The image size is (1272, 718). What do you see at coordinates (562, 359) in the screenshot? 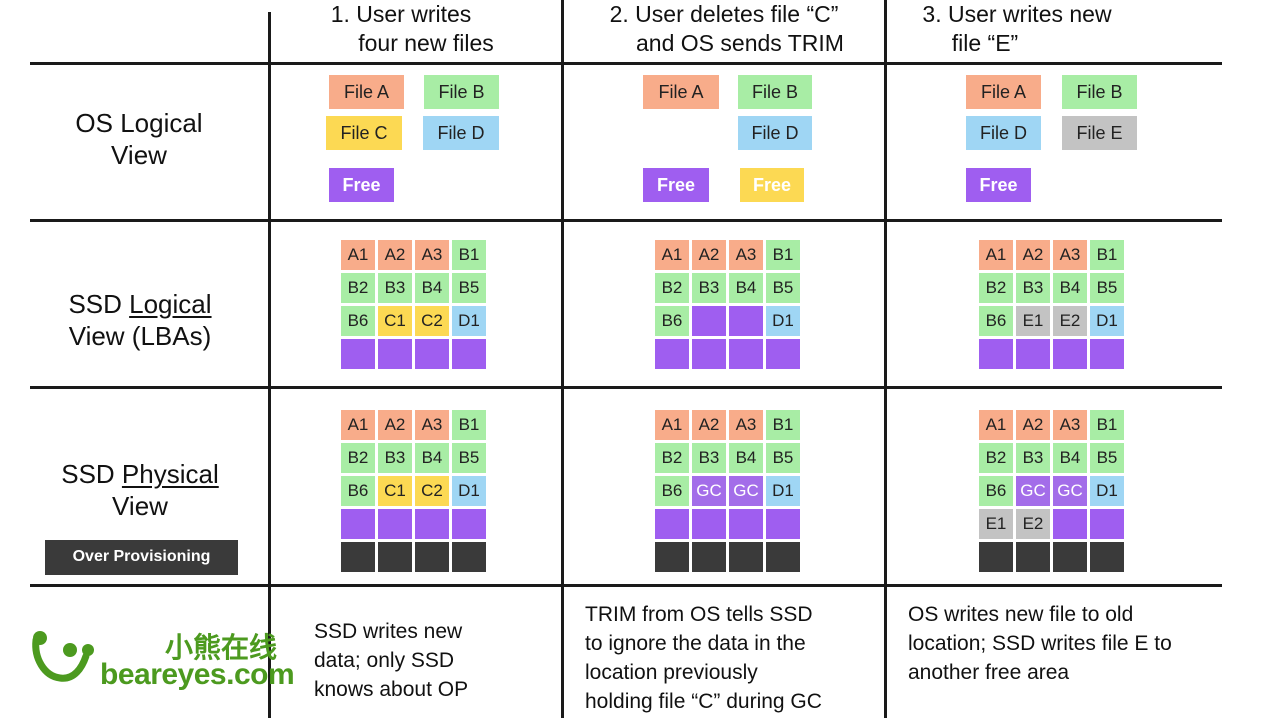
I see `grid-line-col2` at bounding box center [562, 359].